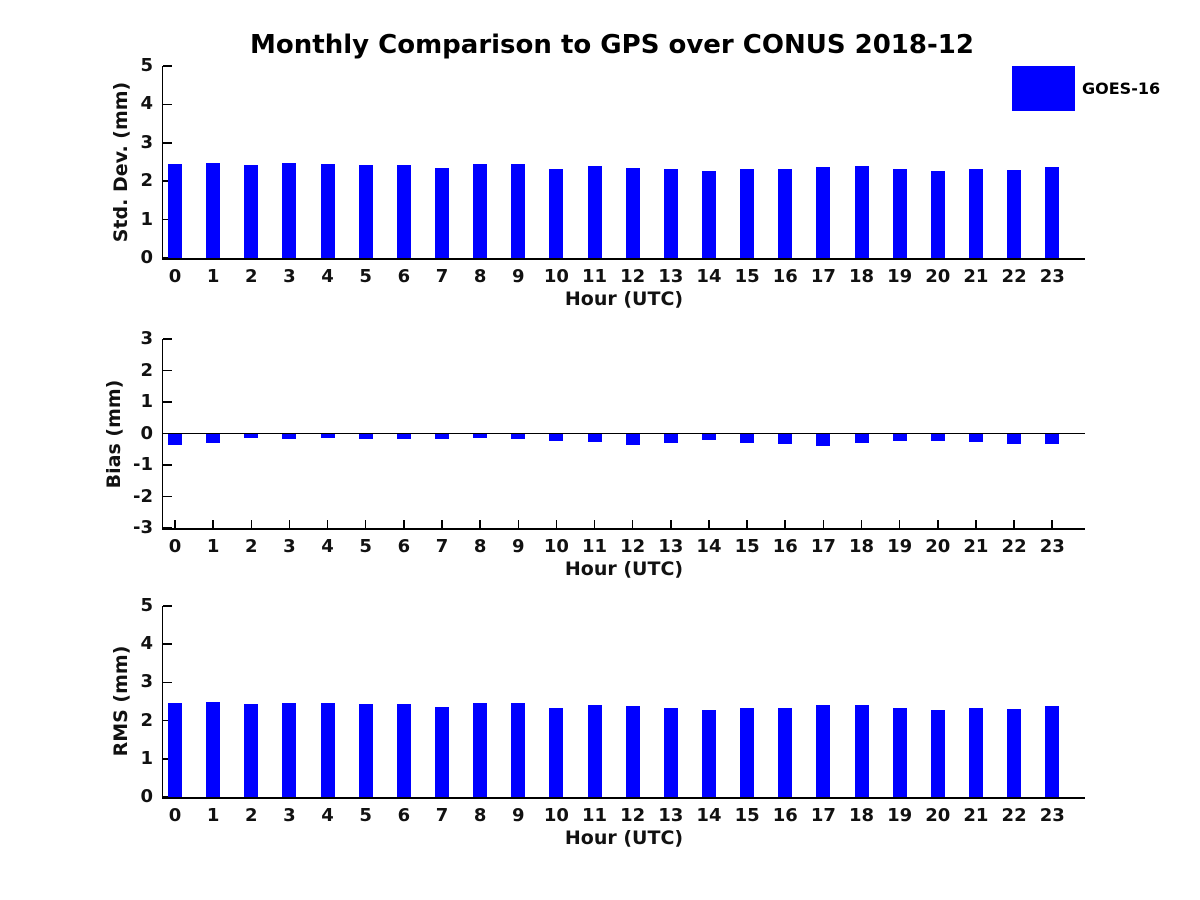 The image size is (1200, 900). What do you see at coordinates (146, 644) in the screenshot?
I see `y-tick-label: 4` at bounding box center [146, 644].